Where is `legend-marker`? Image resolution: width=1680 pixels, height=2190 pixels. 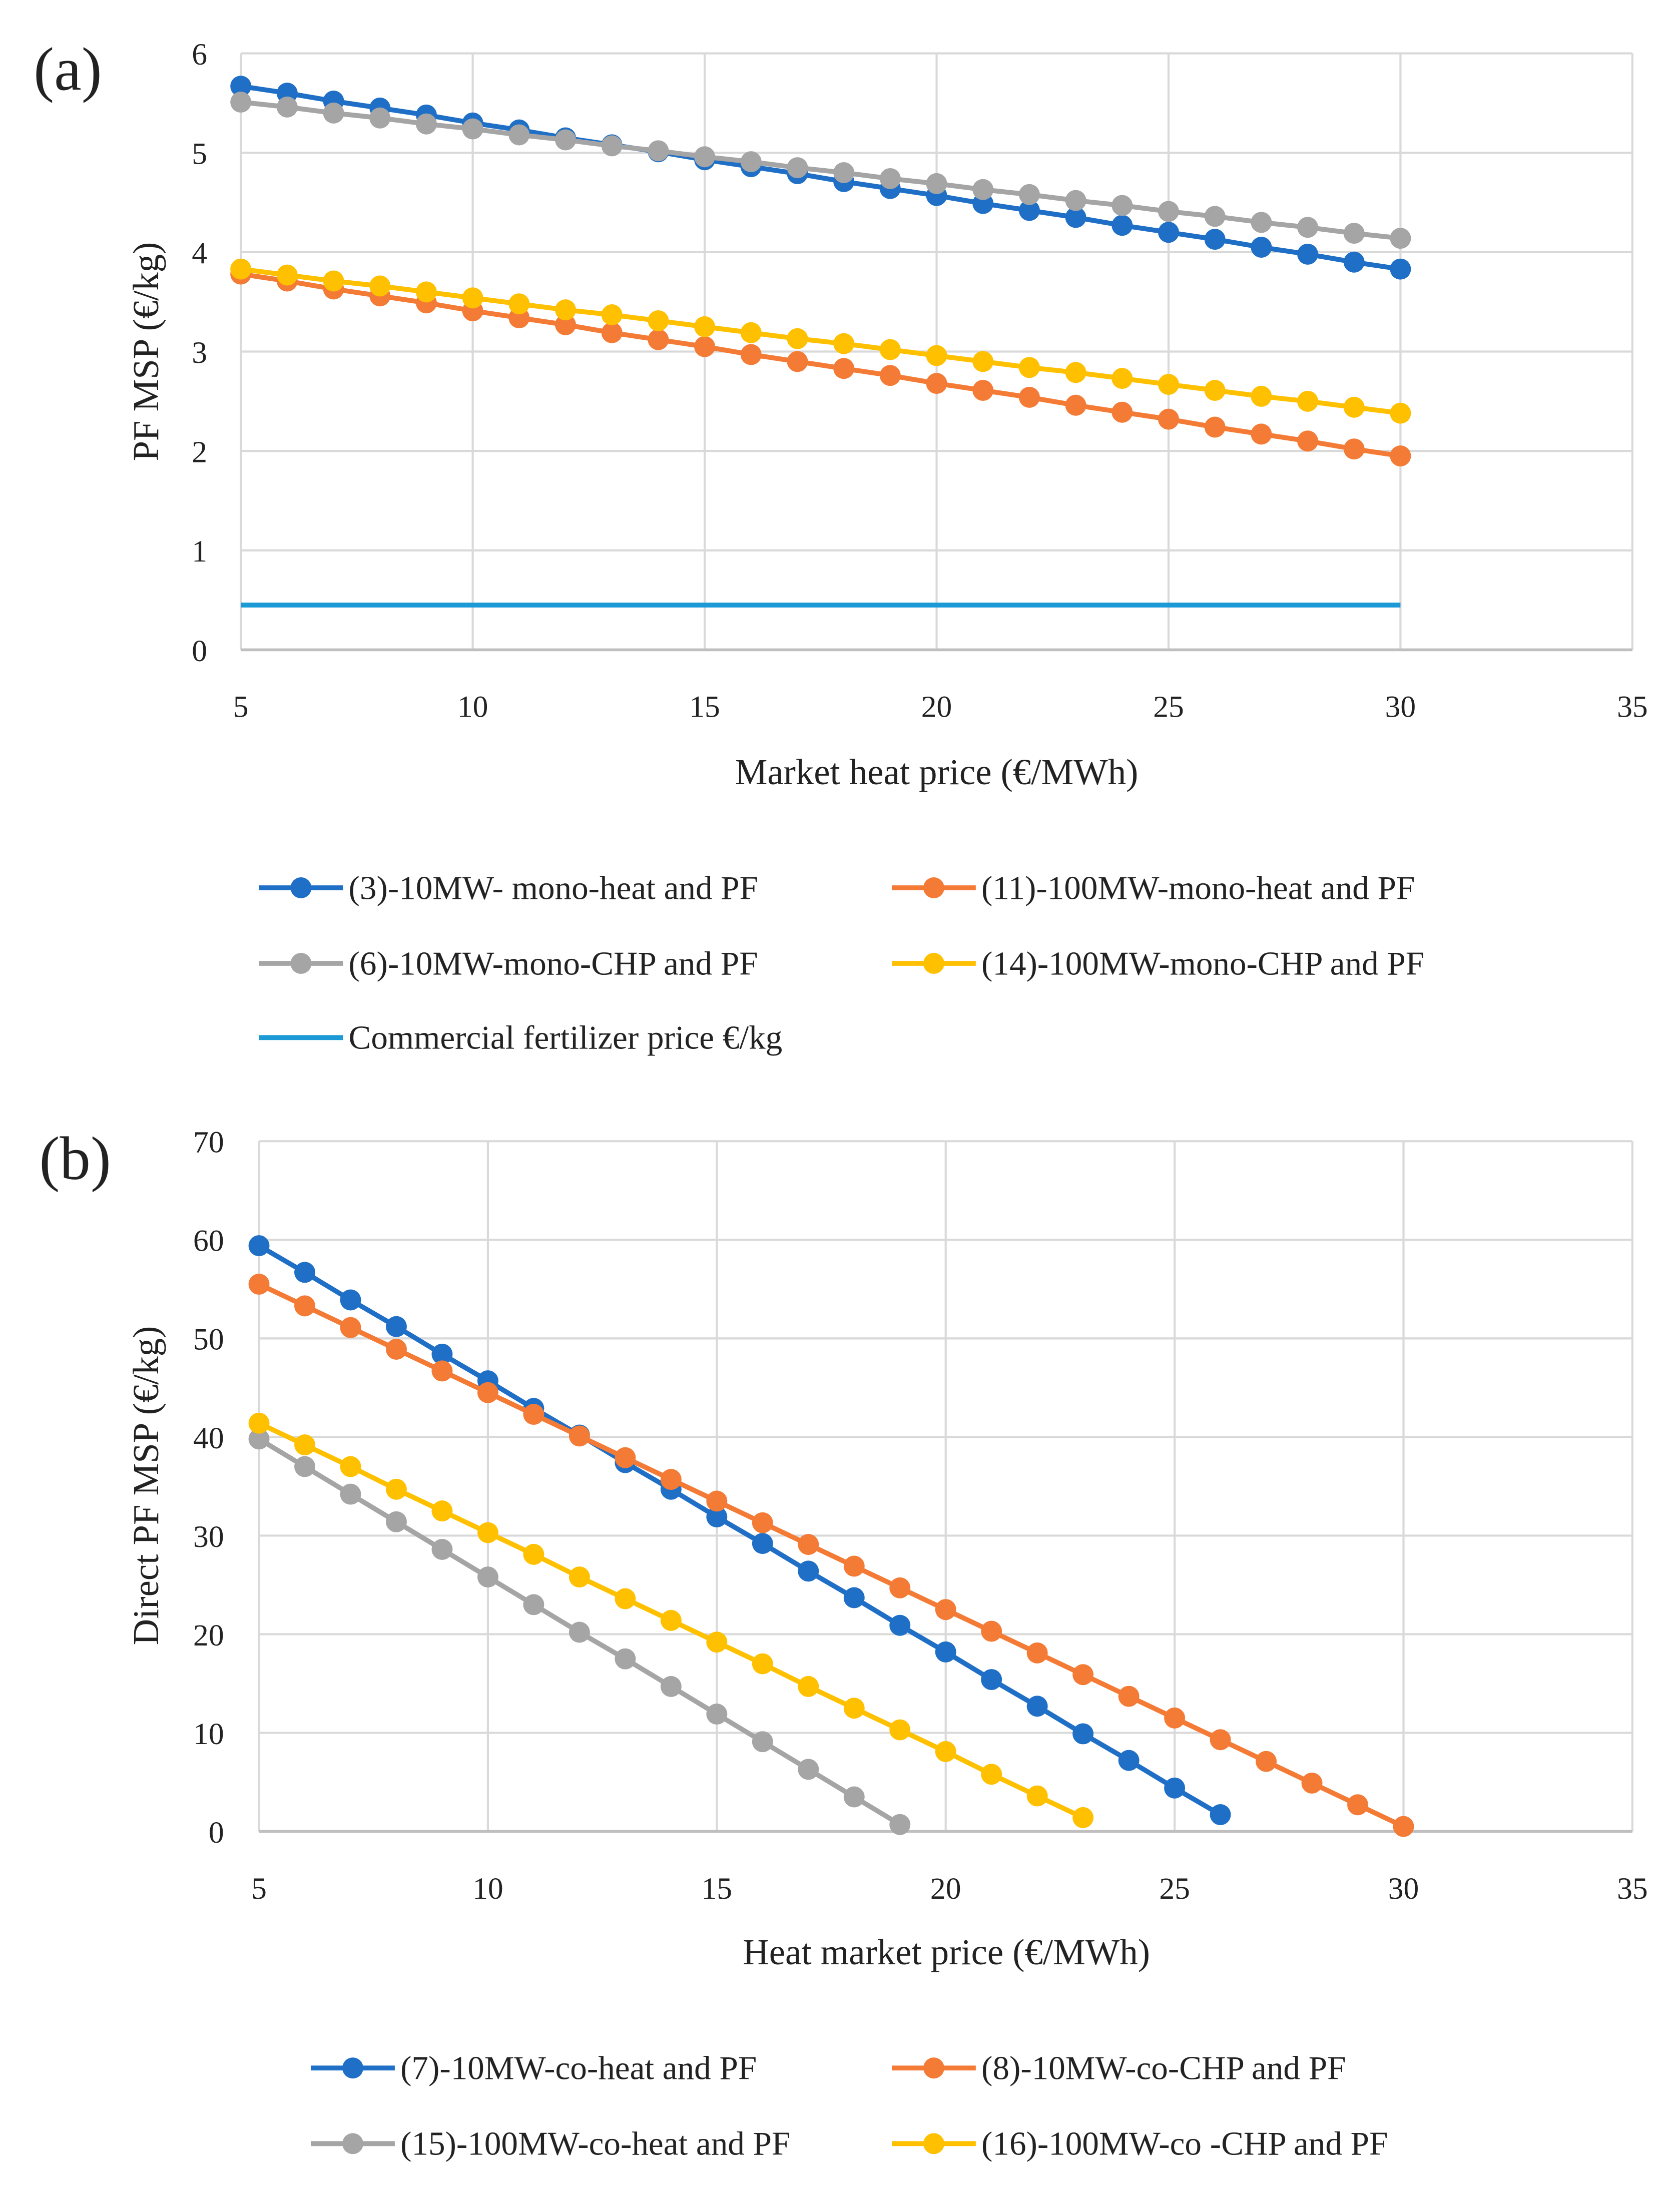 legend-marker is located at coordinates (933, 2143).